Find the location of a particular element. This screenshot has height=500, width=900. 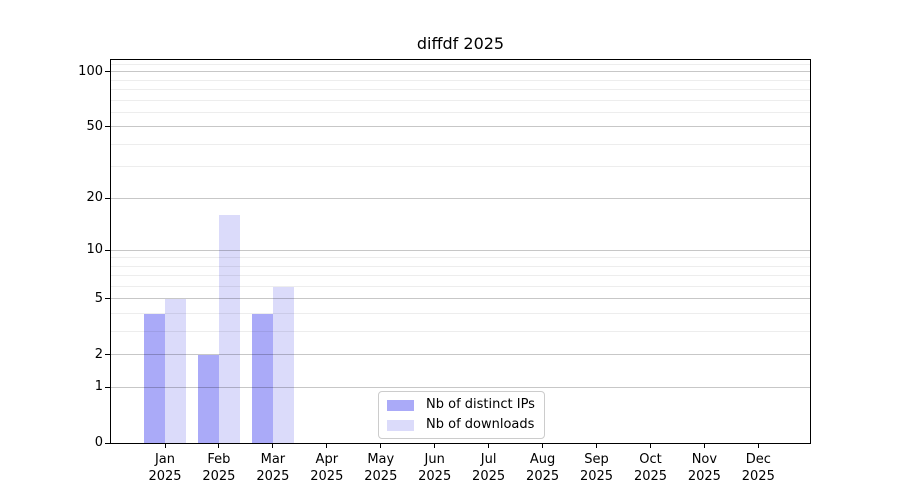

legend-swatch-downloads is located at coordinates (400, 425).